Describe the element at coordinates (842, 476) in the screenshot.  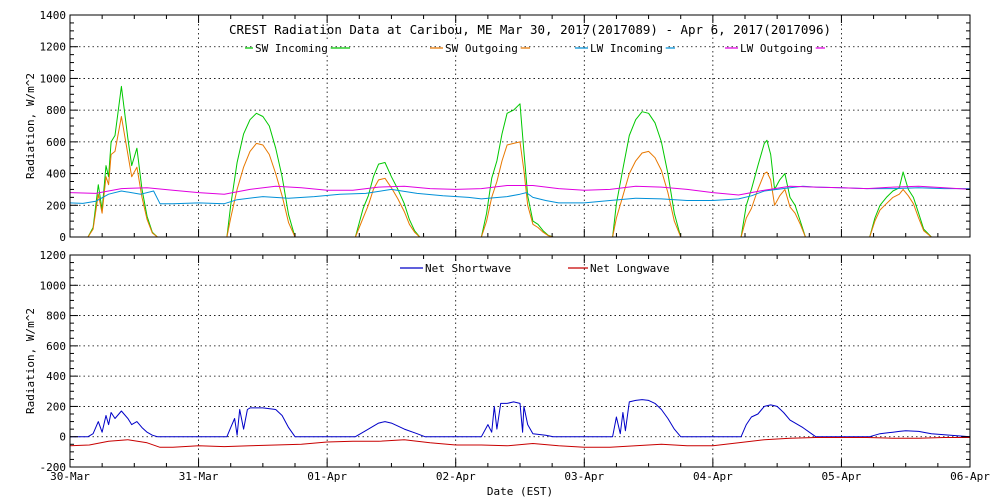
I see `x-tick-label: 05-Apr` at that location.